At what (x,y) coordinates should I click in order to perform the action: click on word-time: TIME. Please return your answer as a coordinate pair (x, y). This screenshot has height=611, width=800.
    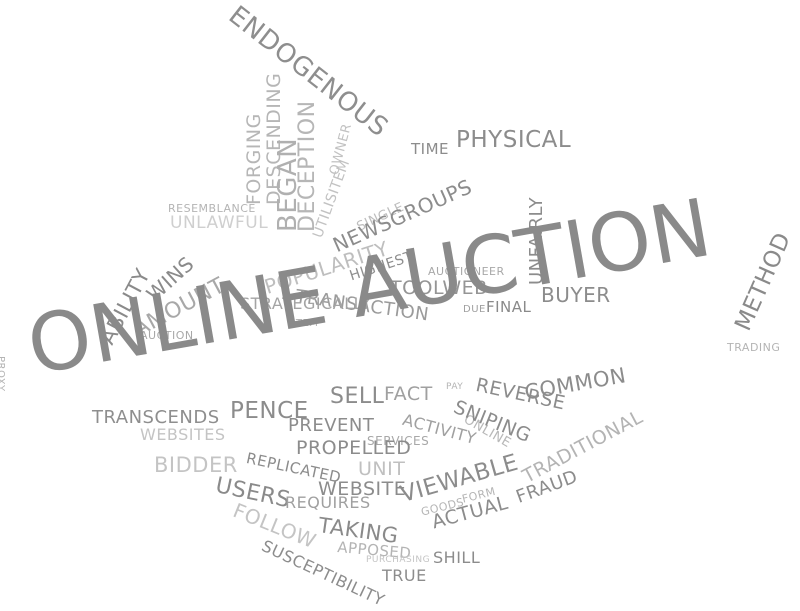
    Looking at the image, I should click on (430, 149).